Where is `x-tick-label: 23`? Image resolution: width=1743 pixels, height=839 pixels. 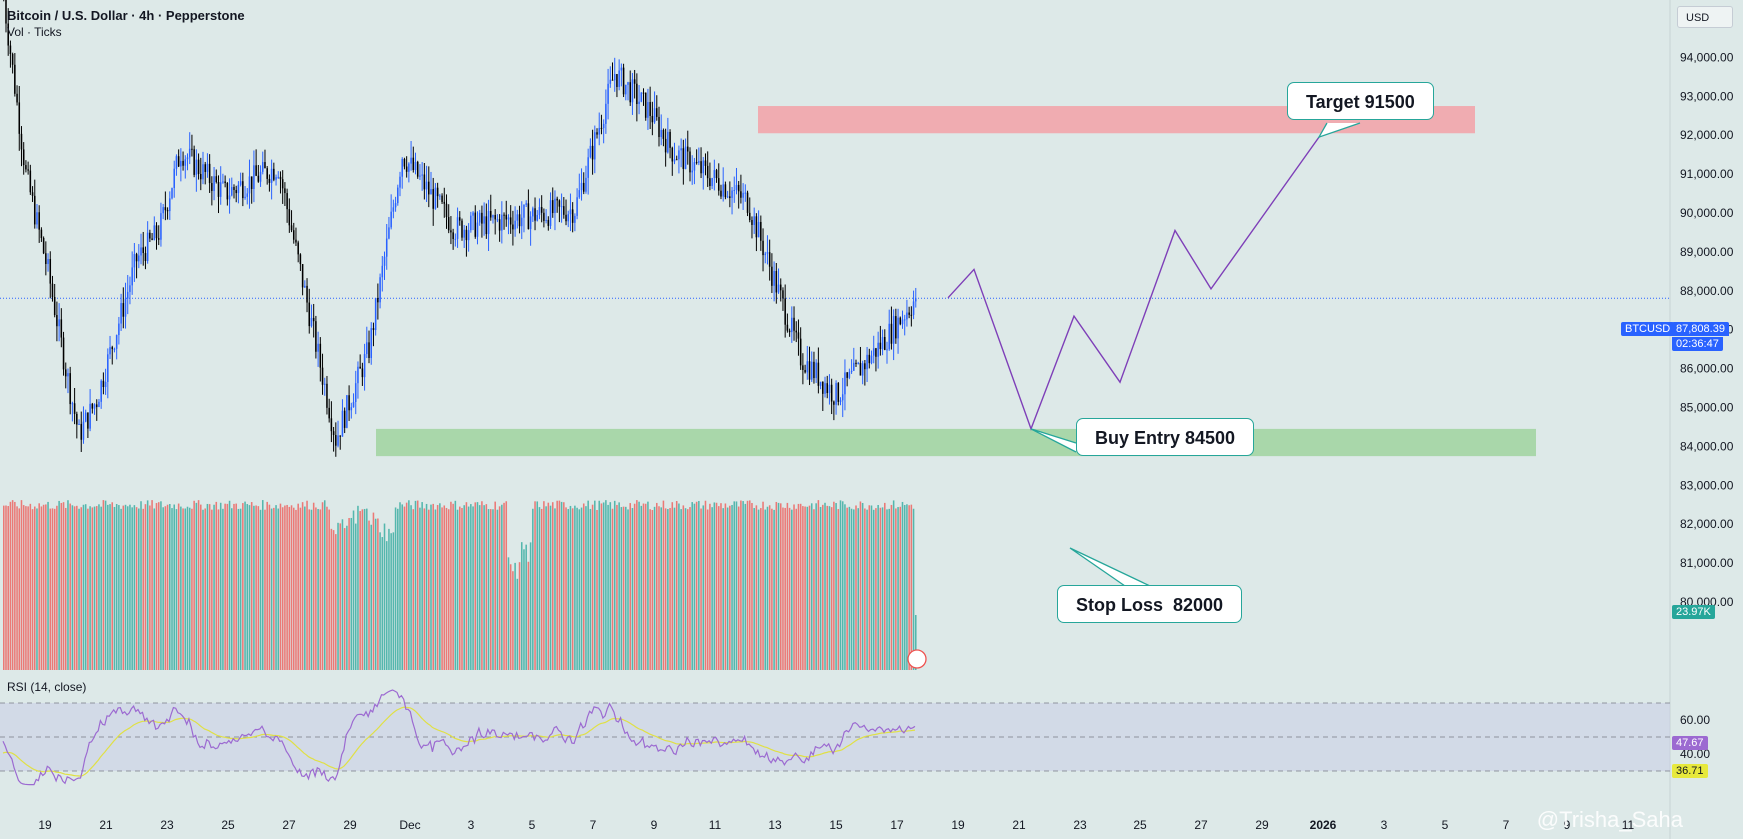
x-tick-label: 23 is located at coordinates (1080, 825).